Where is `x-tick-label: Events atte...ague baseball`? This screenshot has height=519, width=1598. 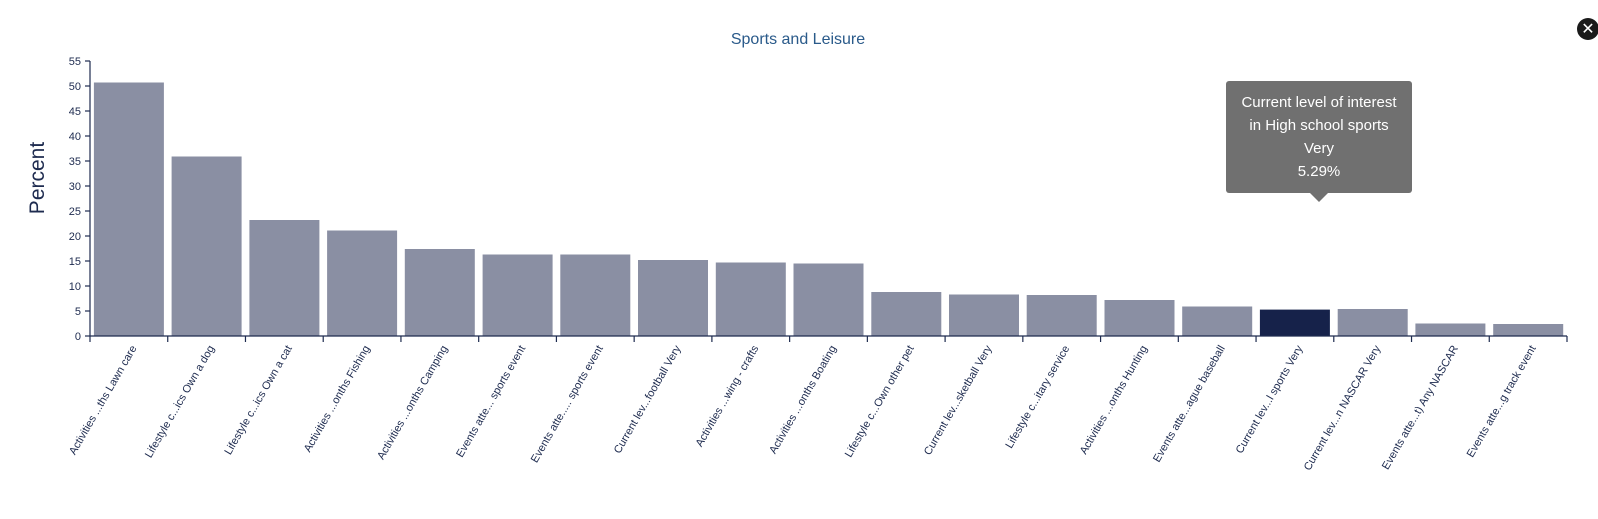 x-tick-label: Events atte...ague baseball is located at coordinates (1189, 404).